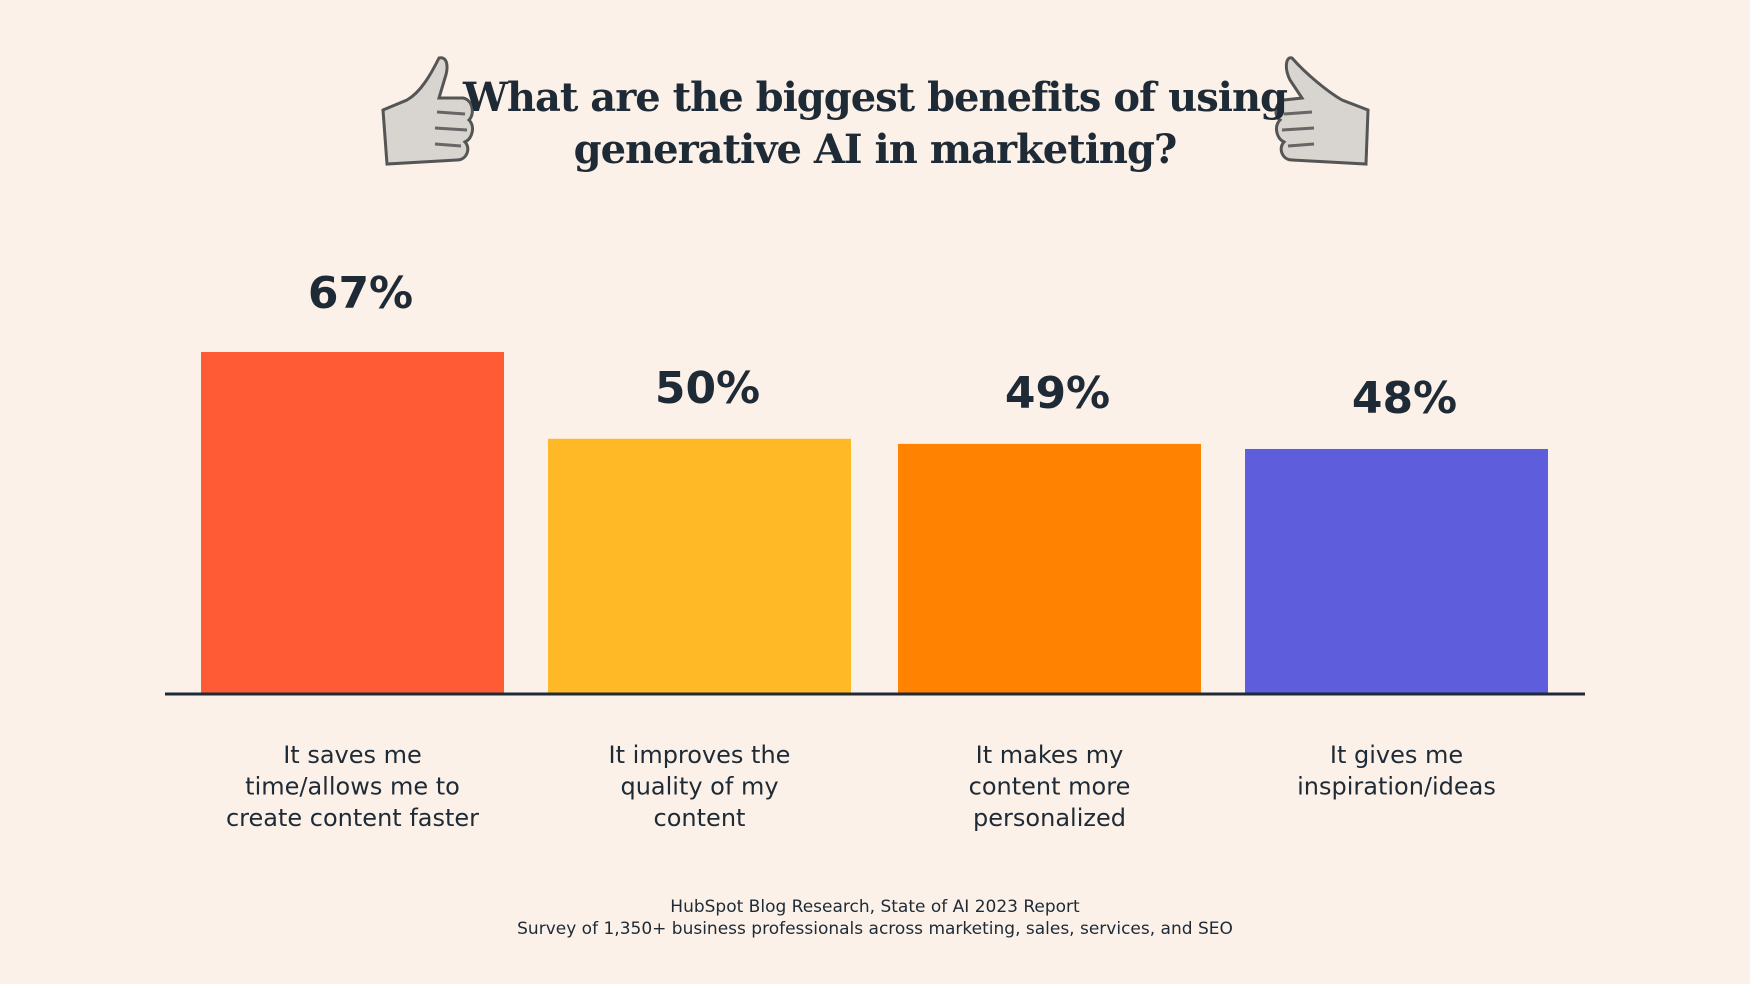  I want to click on data-label: 48%, so click(1404, 398).